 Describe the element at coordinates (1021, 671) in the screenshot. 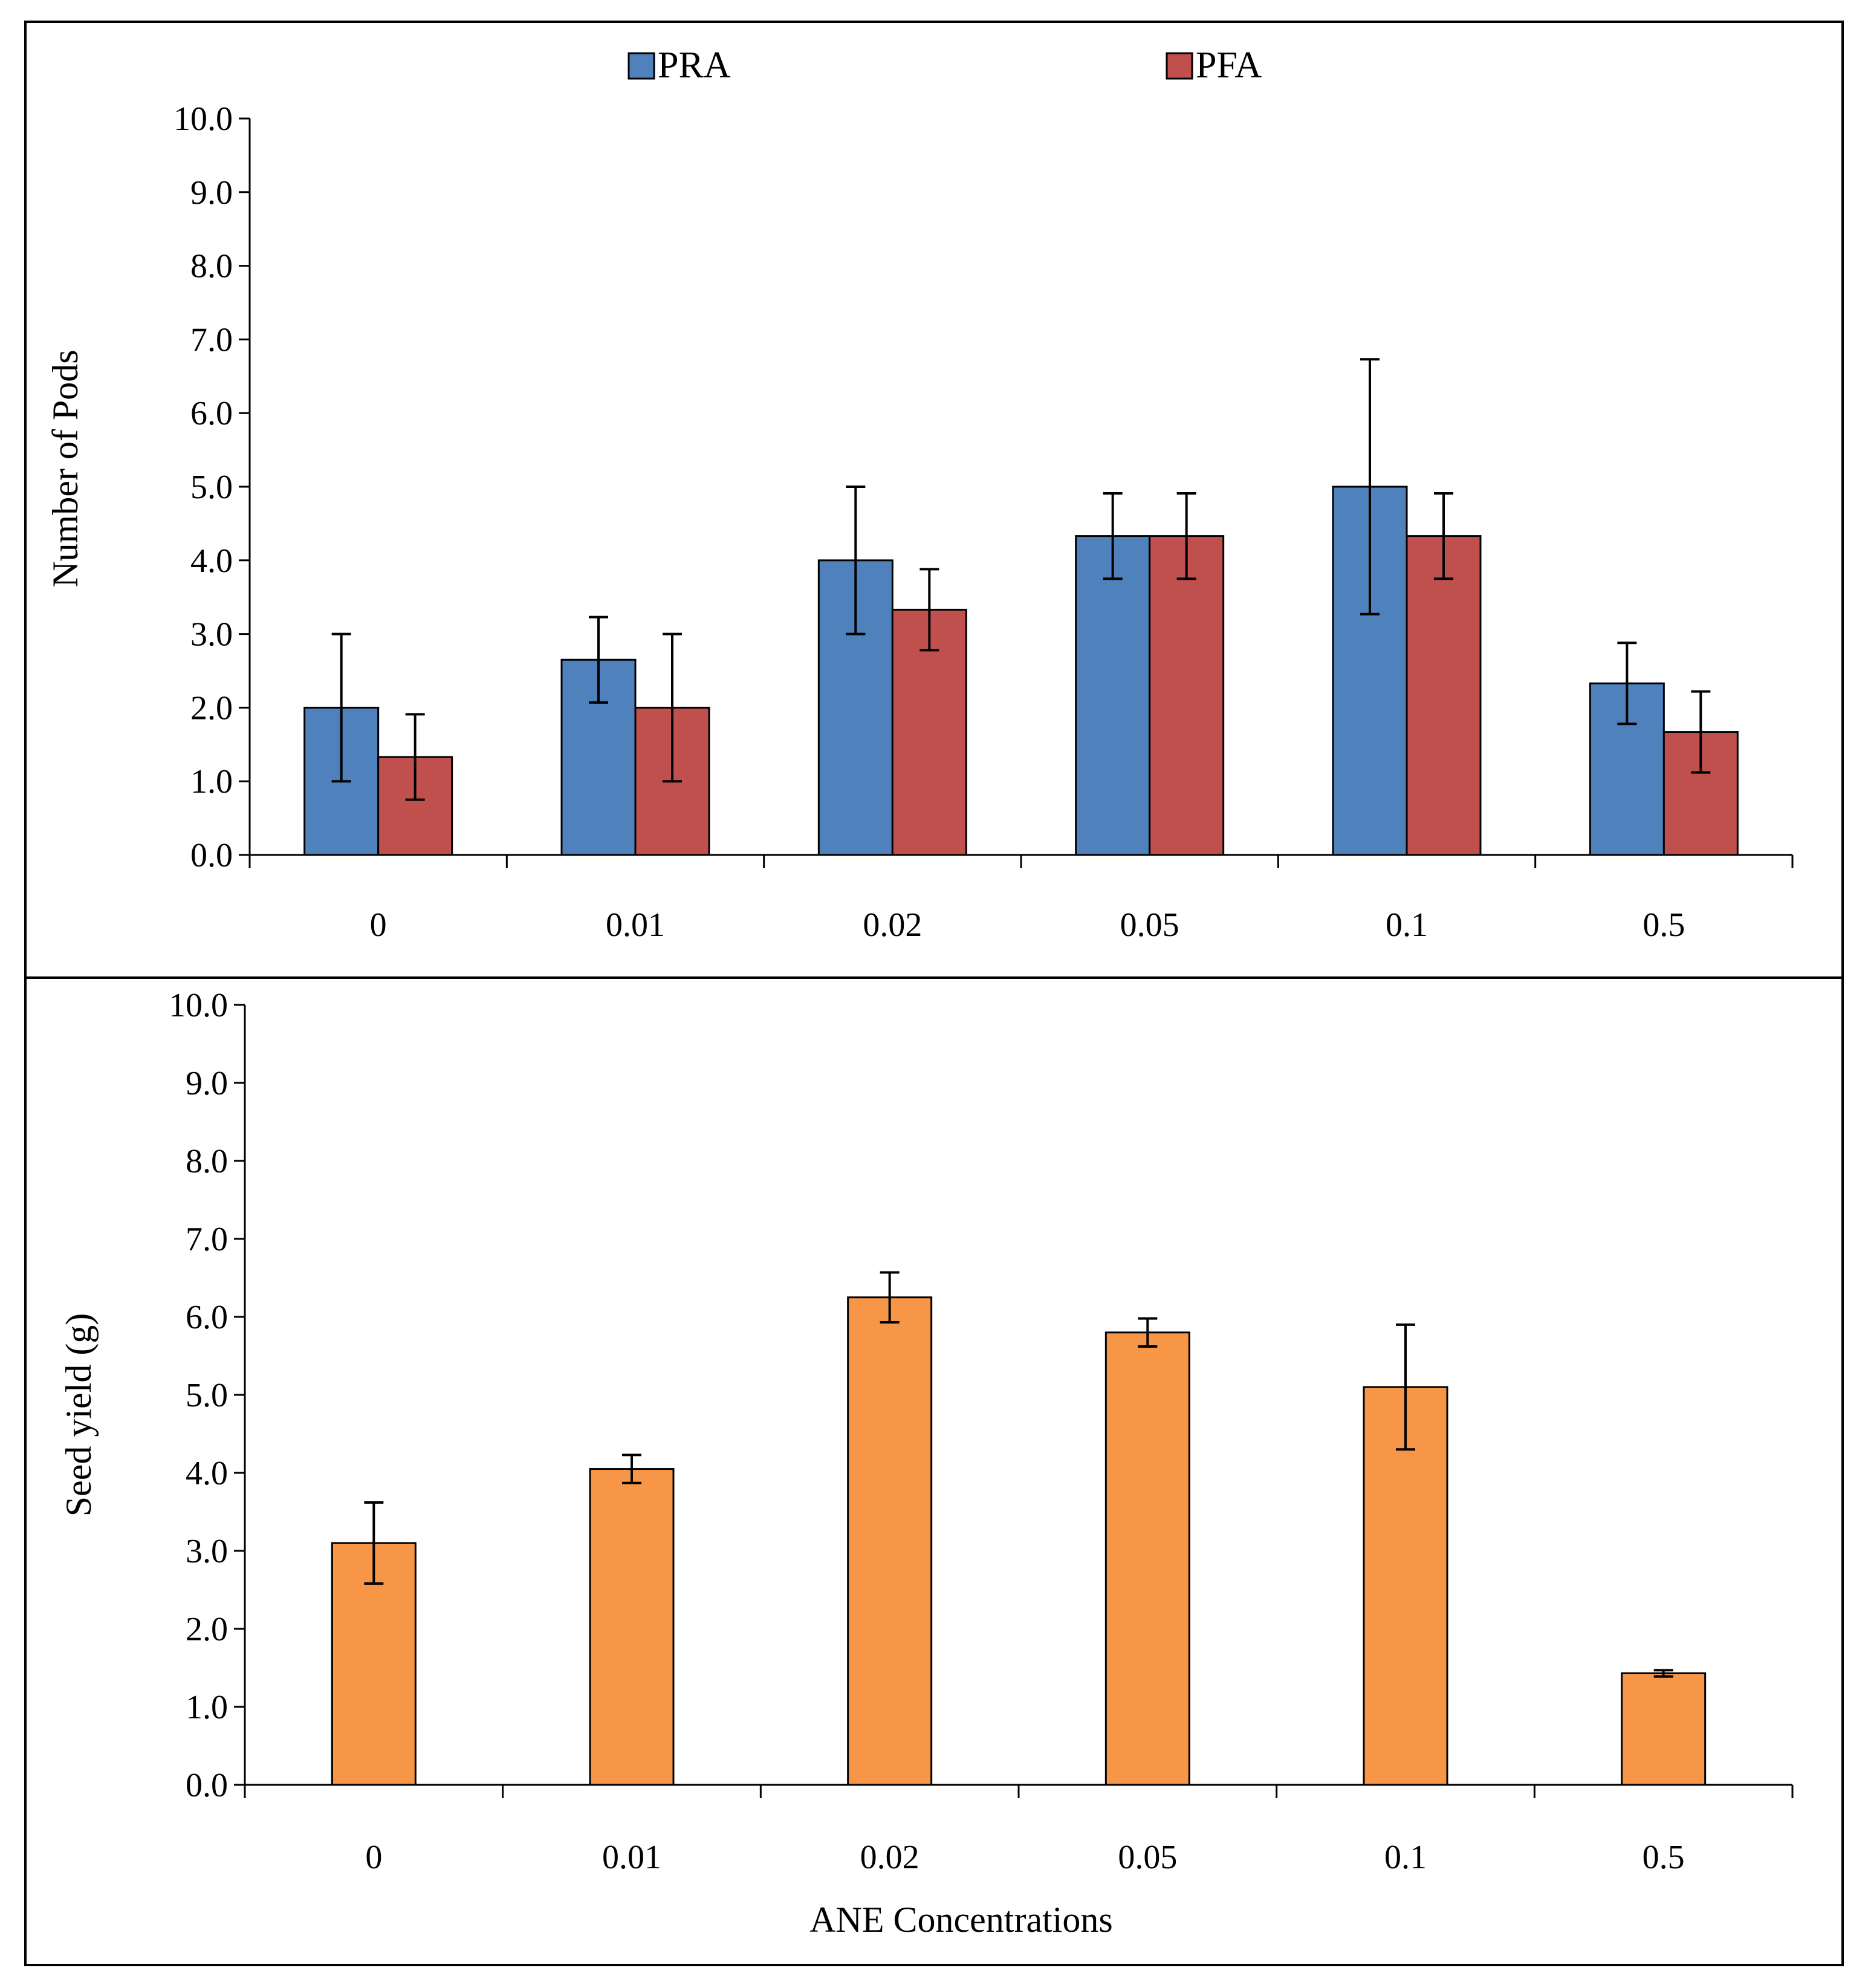

I see `pods-bars` at that location.